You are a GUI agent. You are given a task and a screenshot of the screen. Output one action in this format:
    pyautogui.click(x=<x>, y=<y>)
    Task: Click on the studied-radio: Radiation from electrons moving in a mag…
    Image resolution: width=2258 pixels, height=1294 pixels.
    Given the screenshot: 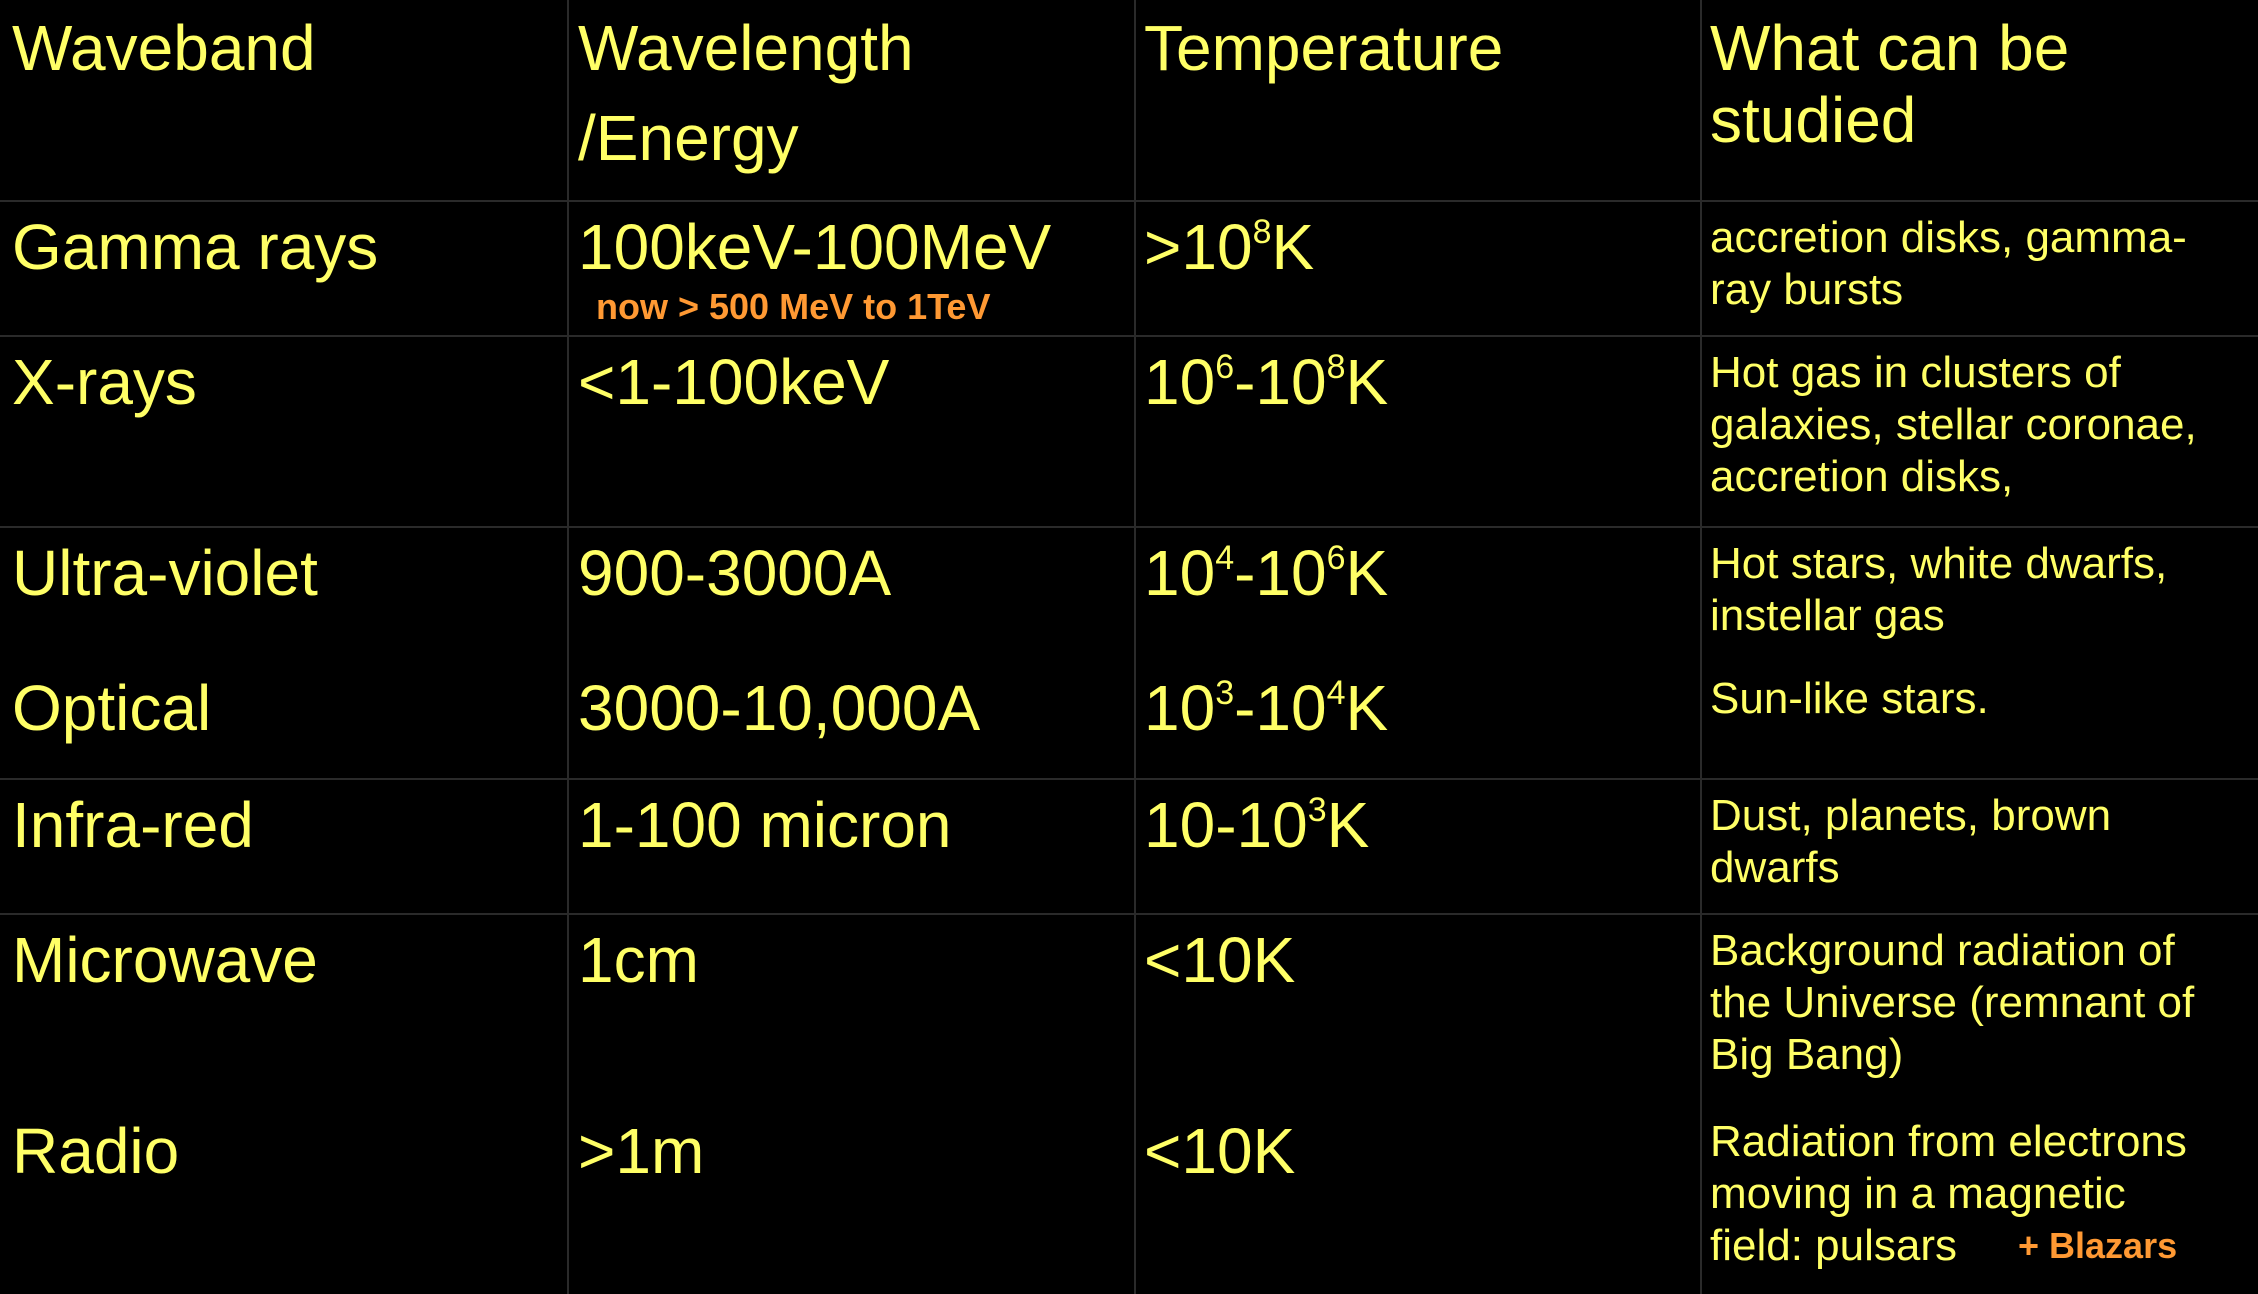 What is the action you would take?
    pyautogui.click(x=1948, y=1193)
    